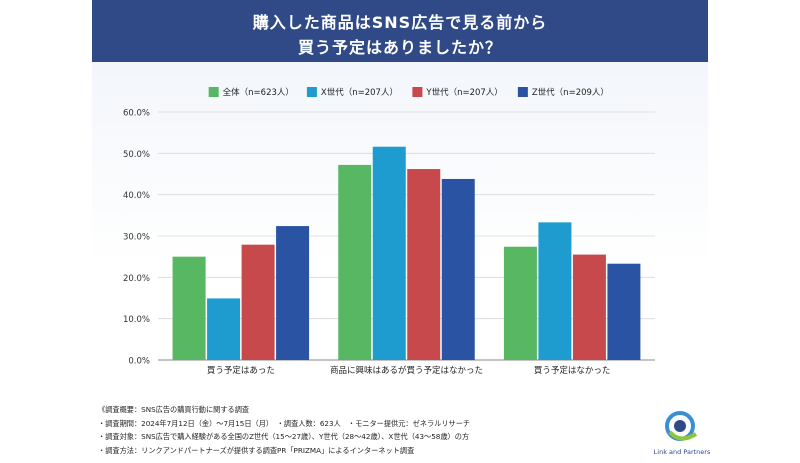 This screenshot has height=463, width=800. What do you see at coordinates (139, 362) in the screenshot?
I see `y-tick-label: 0.0%` at bounding box center [139, 362].